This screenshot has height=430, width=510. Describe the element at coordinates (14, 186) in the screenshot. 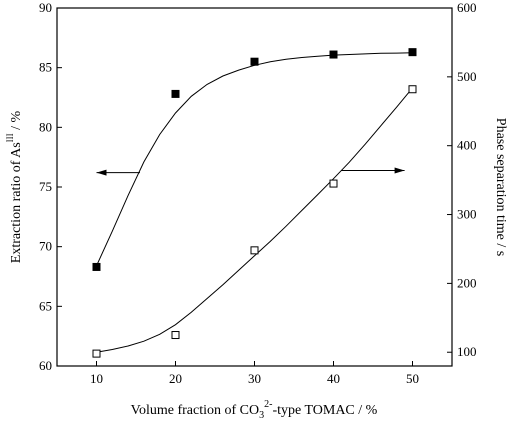

I see `left-axis-title: Extraction ratio of AsIII / %` at that location.